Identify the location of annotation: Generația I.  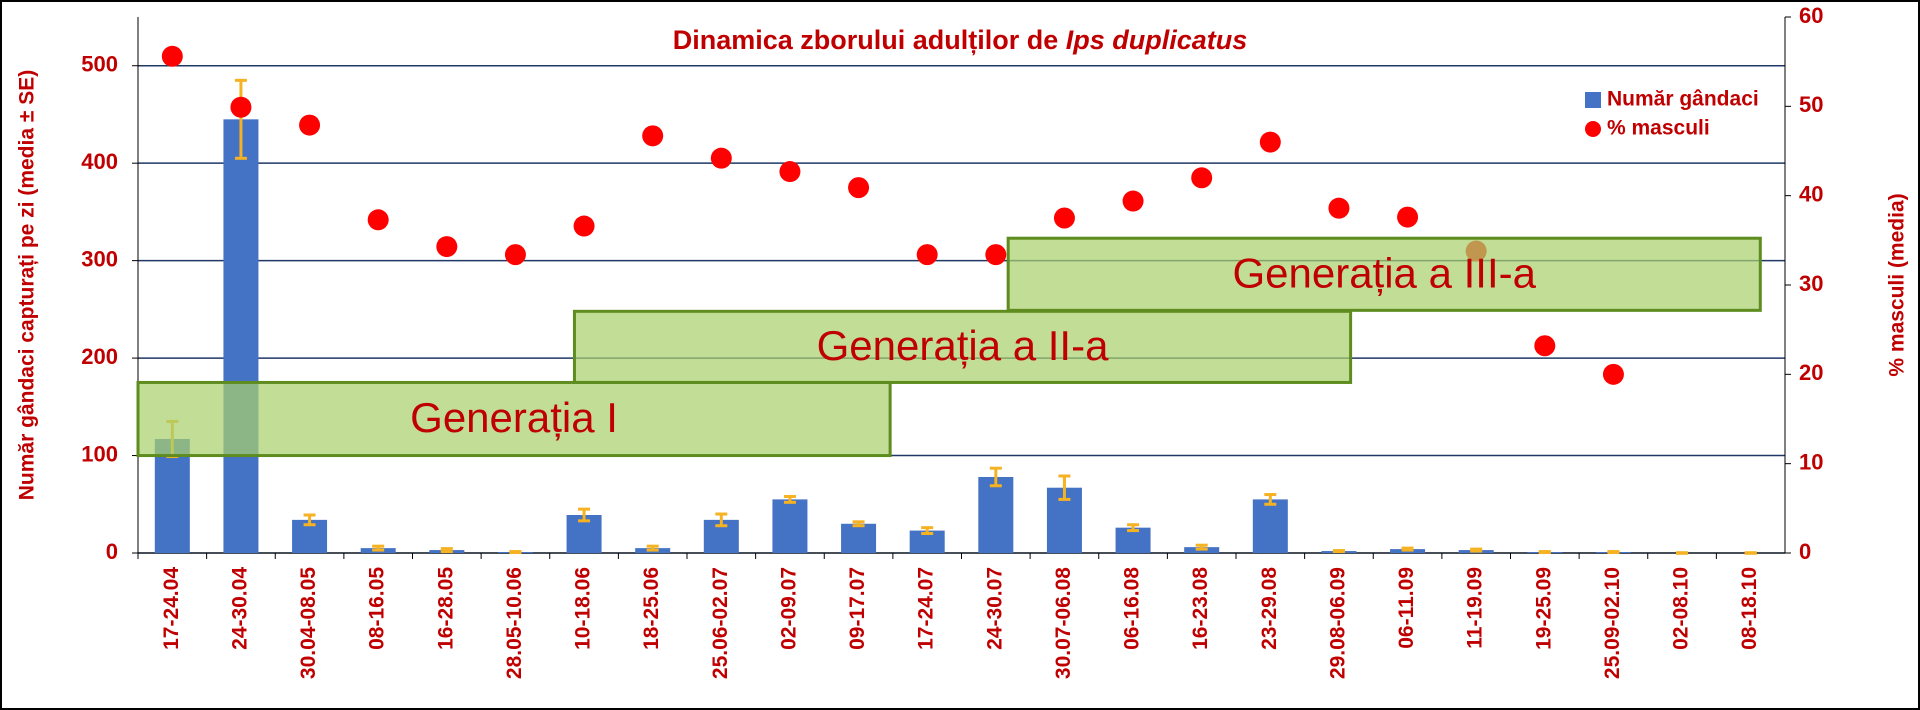
(514, 417).